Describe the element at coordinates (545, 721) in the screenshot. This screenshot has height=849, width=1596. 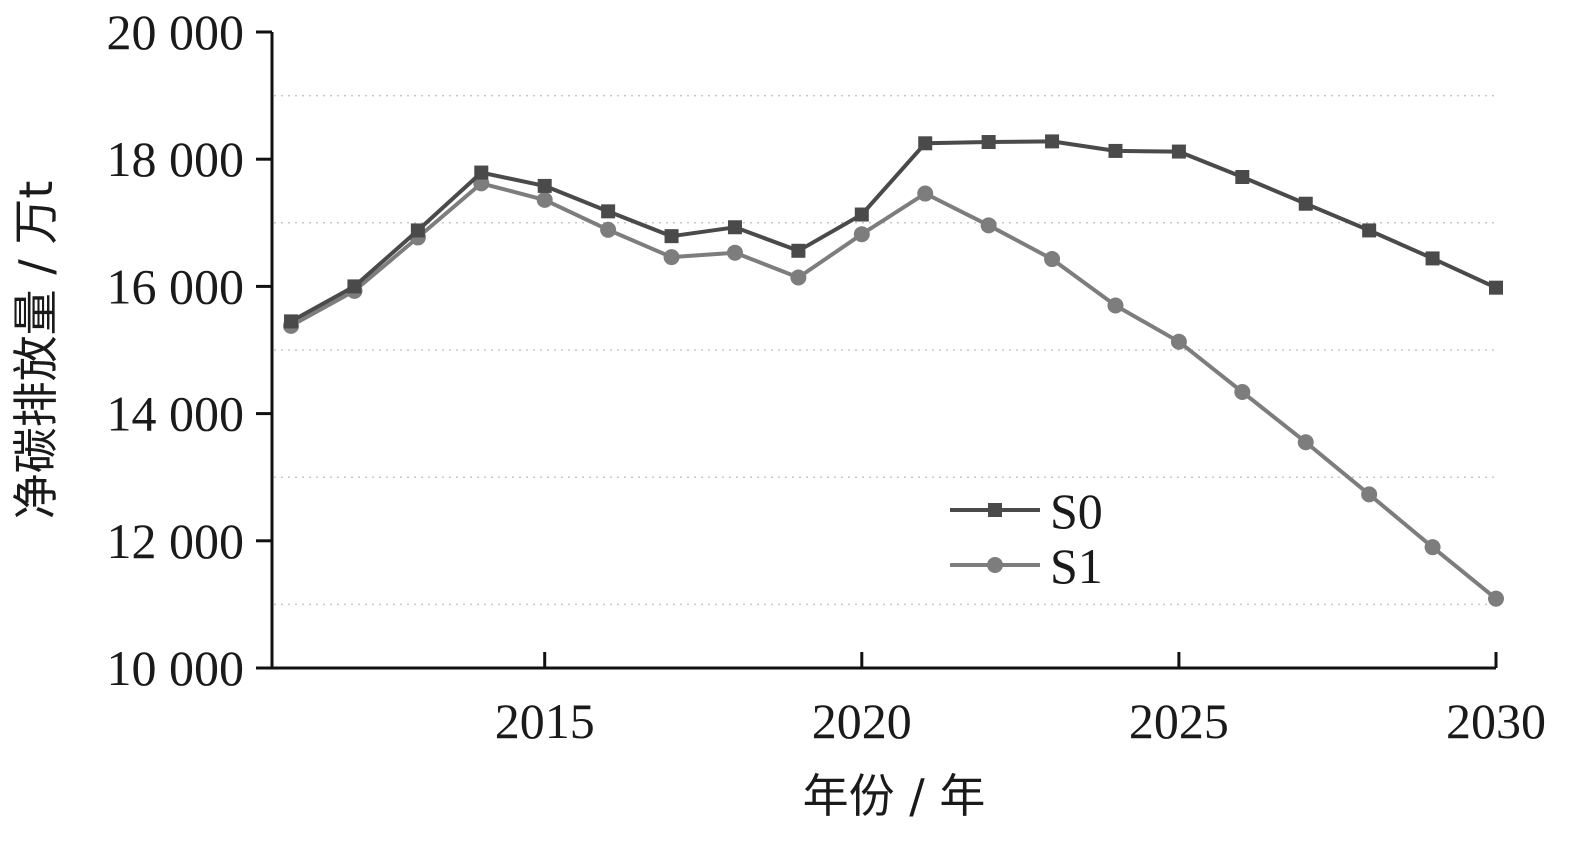
I see `x-tick-label: 2015` at that location.